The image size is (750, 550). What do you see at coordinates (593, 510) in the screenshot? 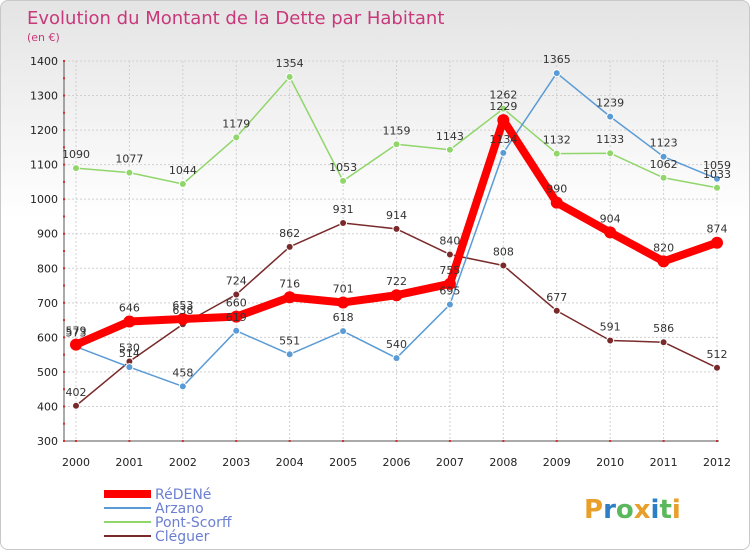
I see `logo-letter: P` at bounding box center [593, 510].